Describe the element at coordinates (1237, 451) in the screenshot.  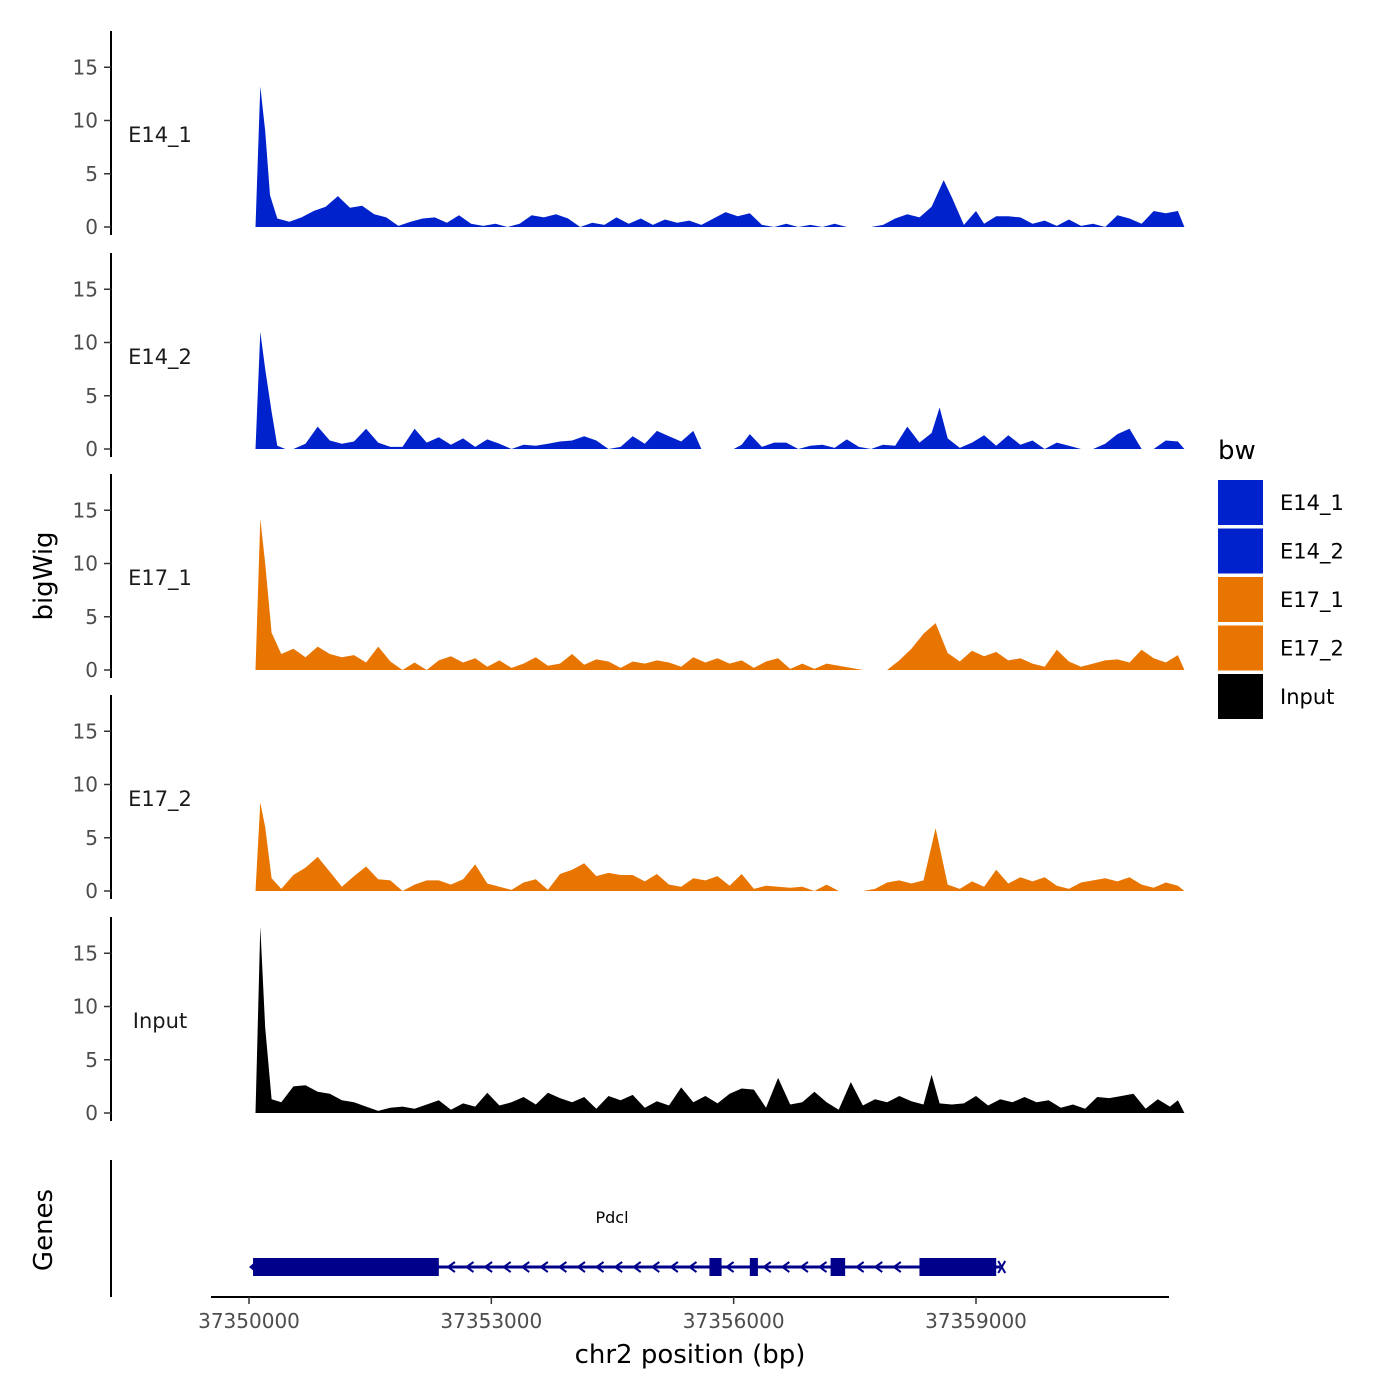
I see `legend-title: bw` at that location.